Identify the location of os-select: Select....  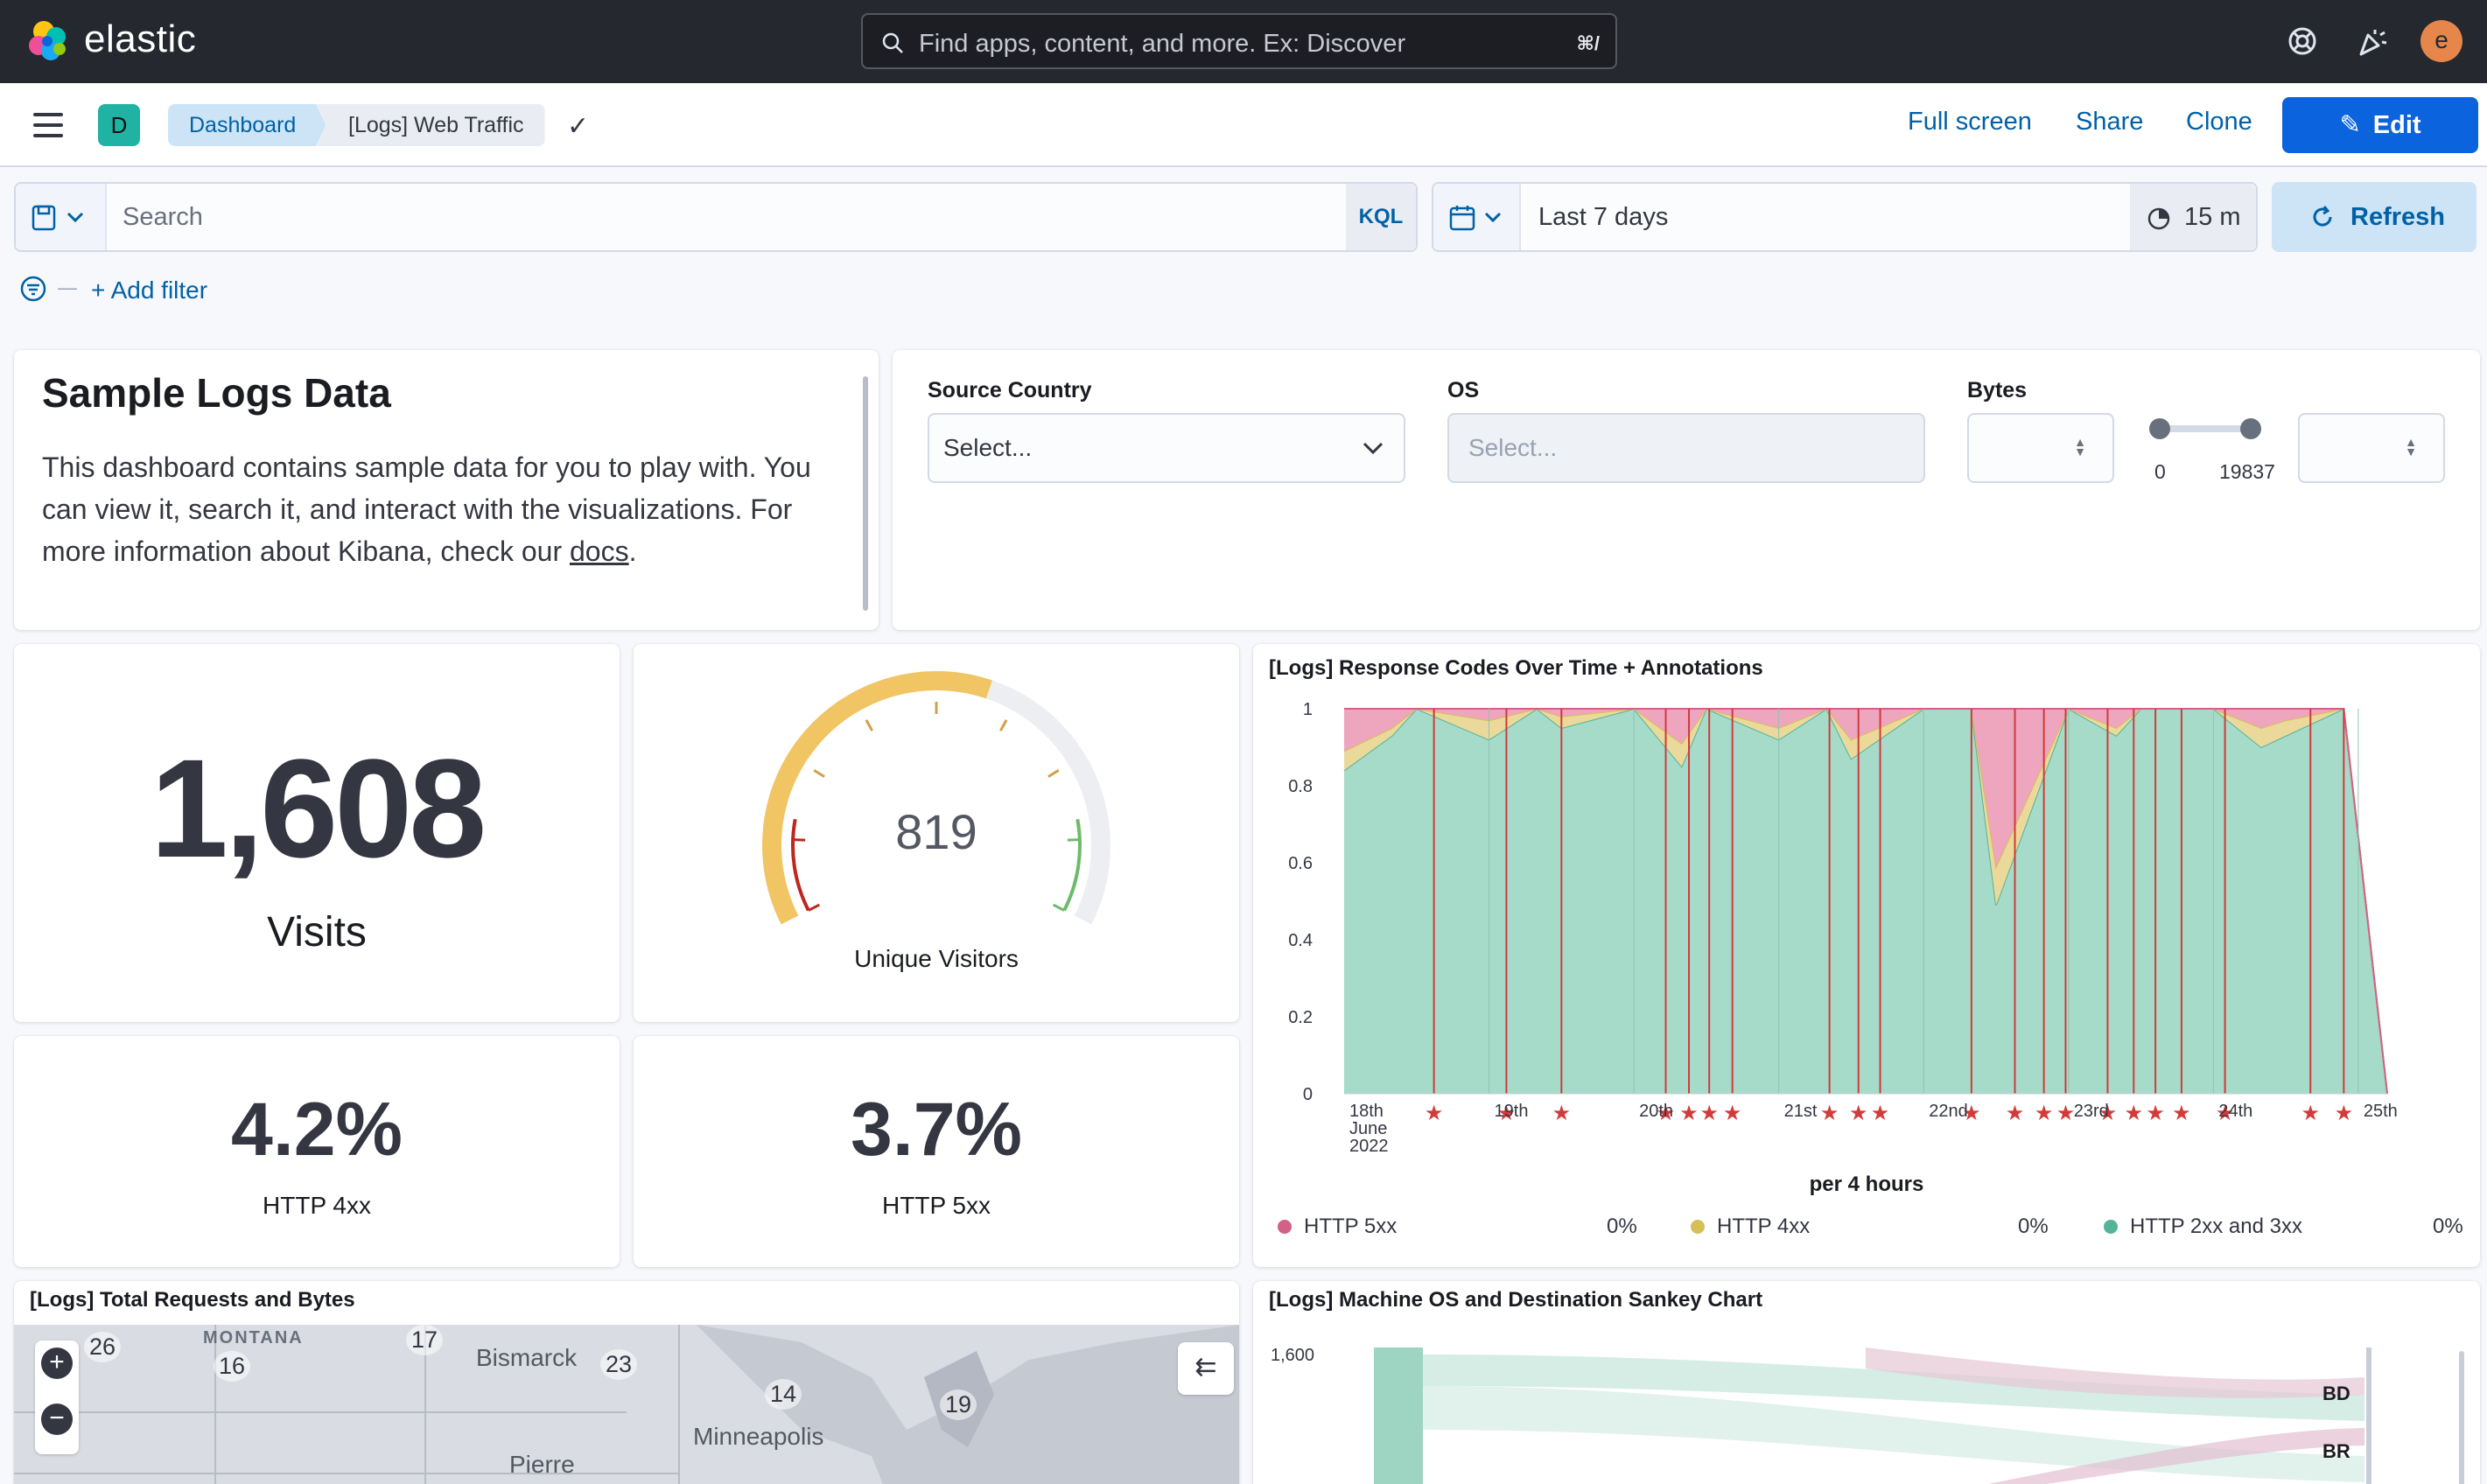
(1686, 448).